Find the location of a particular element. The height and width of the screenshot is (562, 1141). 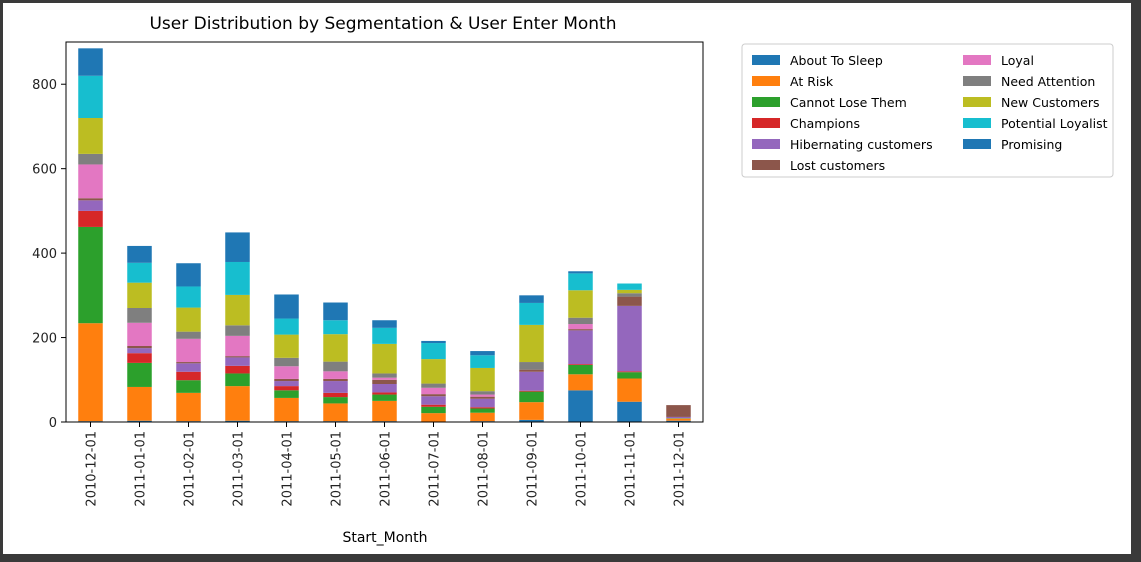

y-tick-label: 600 is located at coordinates (44, 170).